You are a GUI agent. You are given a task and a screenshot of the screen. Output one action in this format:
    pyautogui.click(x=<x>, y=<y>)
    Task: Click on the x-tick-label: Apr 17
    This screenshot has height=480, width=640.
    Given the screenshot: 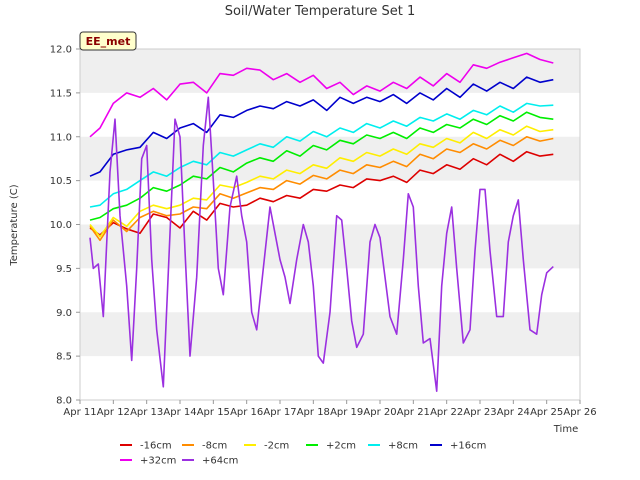 What is the action you would take?
    pyautogui.click(x=279, y=412)
    